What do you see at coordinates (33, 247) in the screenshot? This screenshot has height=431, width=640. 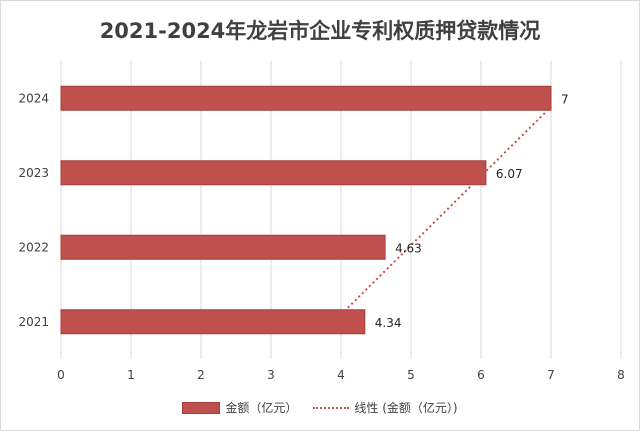 I see `y-tick-label: 2022` at bounding box center [33, 247].